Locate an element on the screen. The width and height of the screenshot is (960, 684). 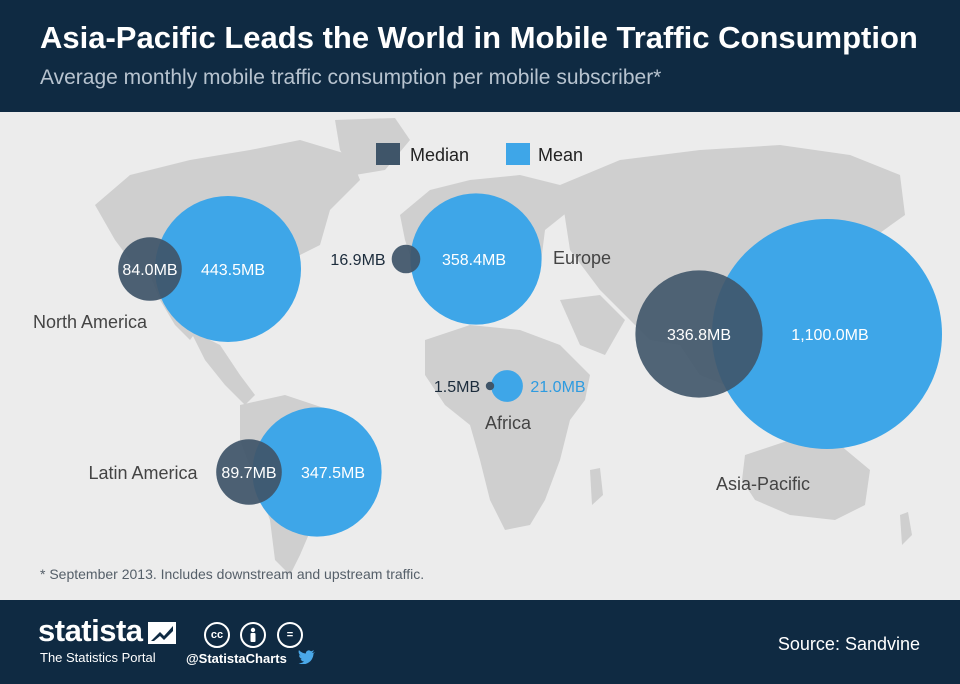
license-icons: cc = is located at coordinates (256, 635).